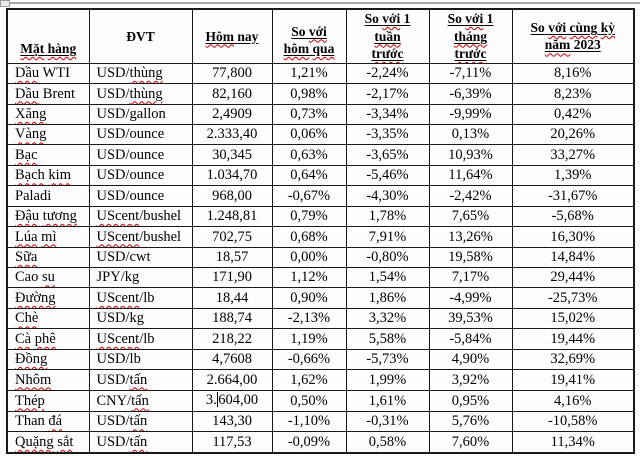 The image size is (640, 456). Describe the element at coordinates (48, 196) in the screenshot. I see `cell-item: Paladi` at that location.